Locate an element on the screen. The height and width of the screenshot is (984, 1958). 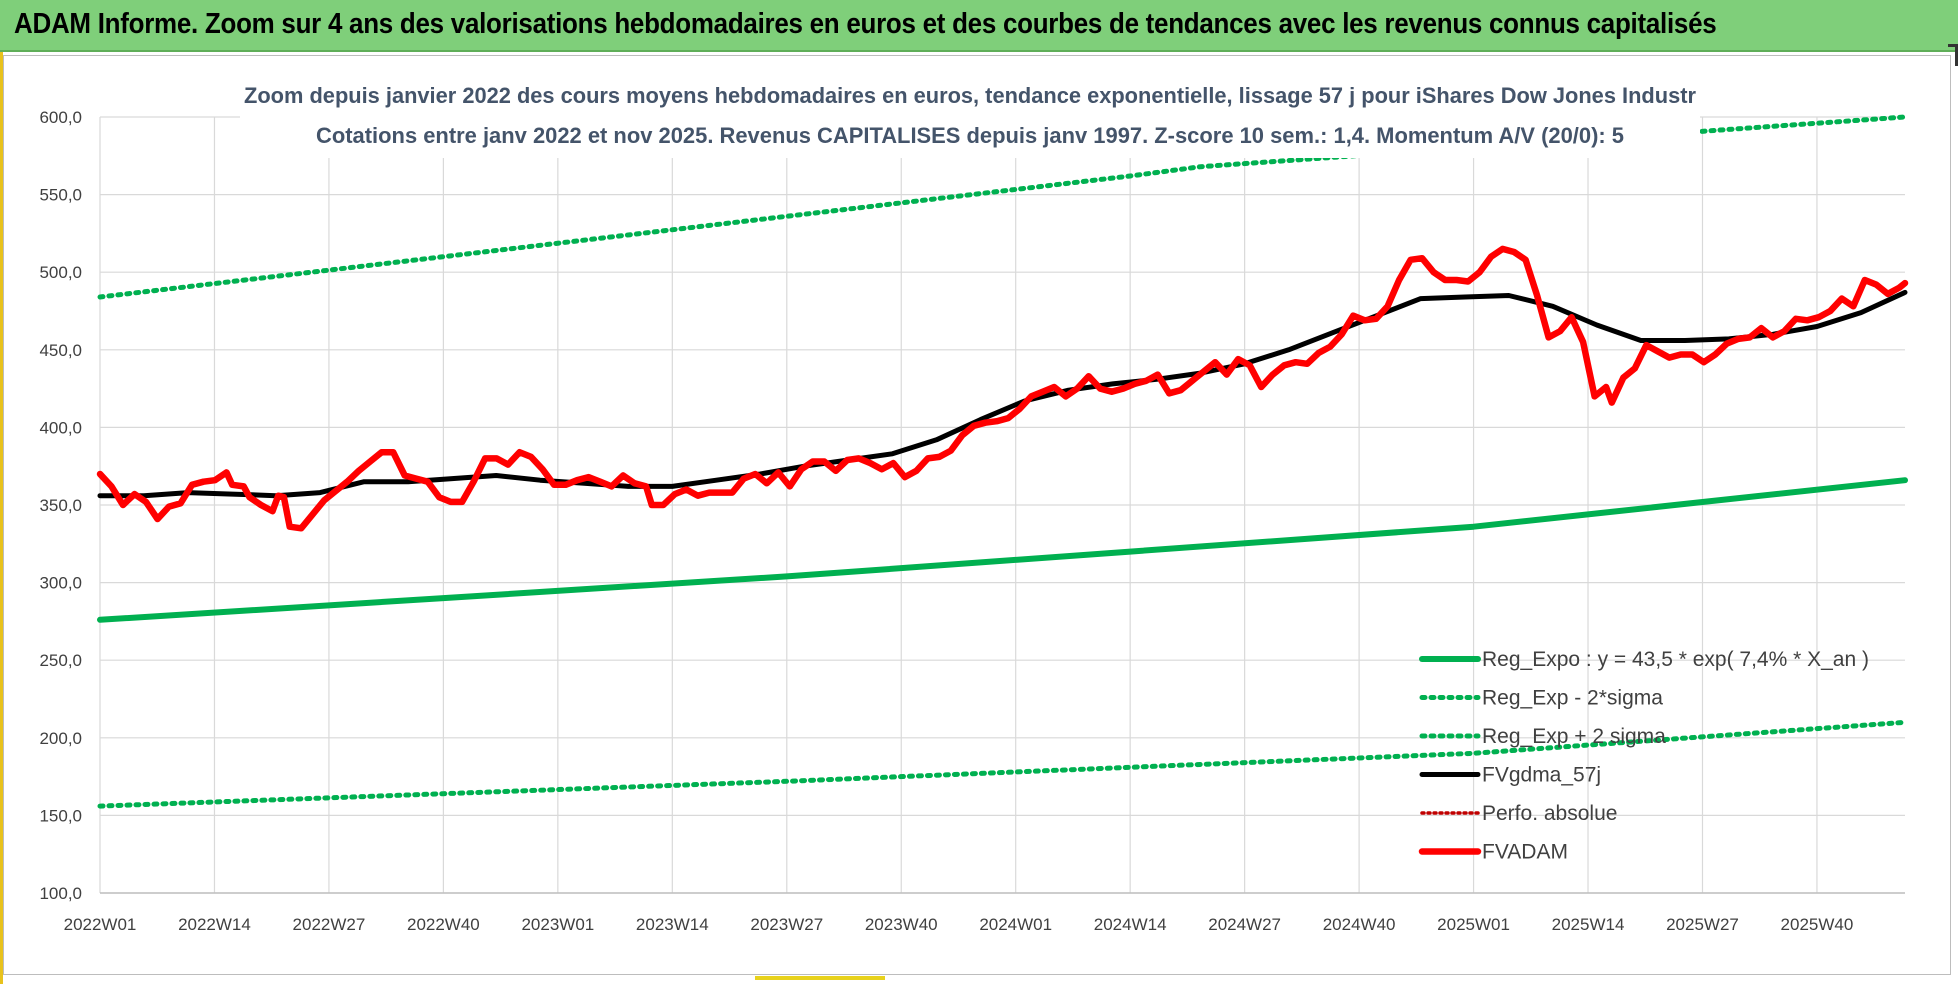
y-tick-label: 450,0 is located at coordinates (60, 350).